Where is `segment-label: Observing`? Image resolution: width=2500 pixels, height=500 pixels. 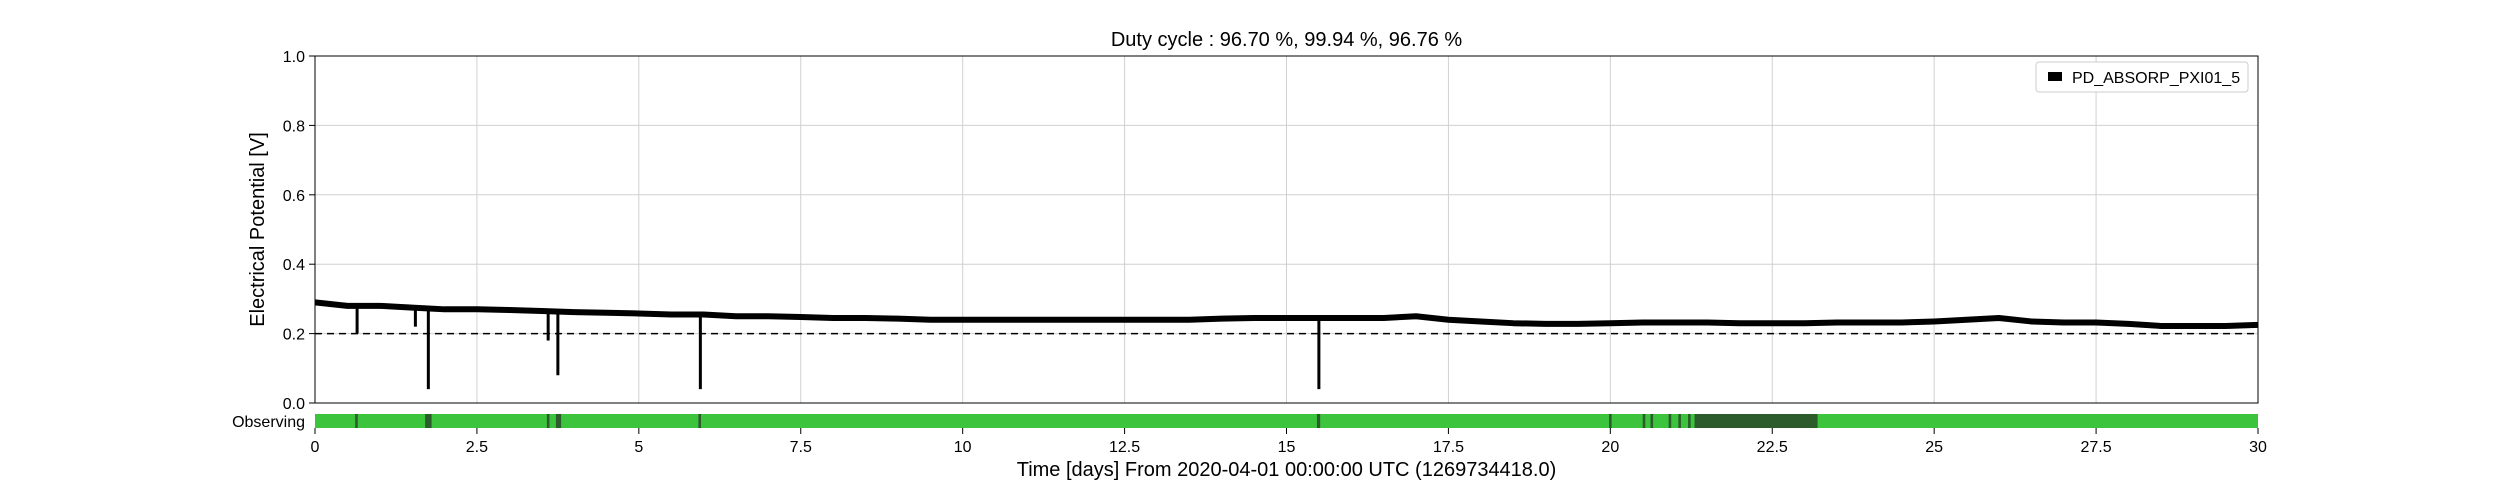
segment-label: Observing is located at coordinates (268, 422).